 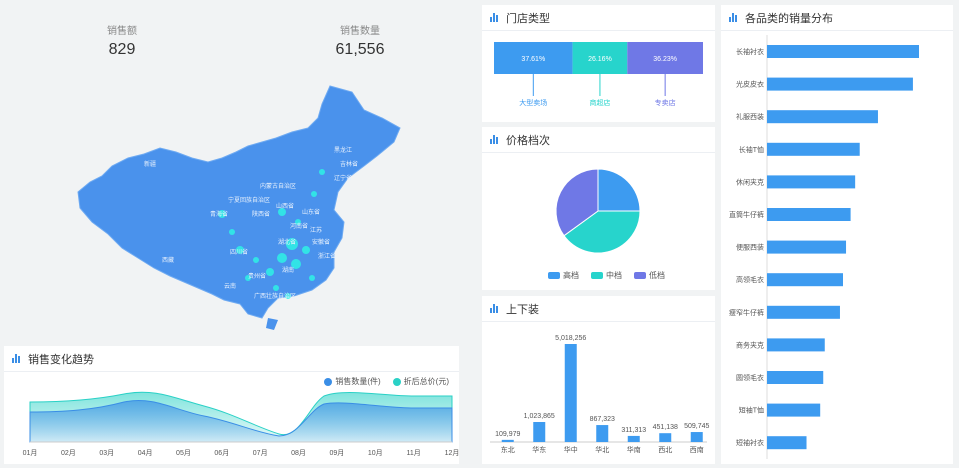 What do you see at coordinates (746, 214) in the screenshot?
I see `y-tick-label: 直筒牛仔裤` at bounding box center [746, 214].